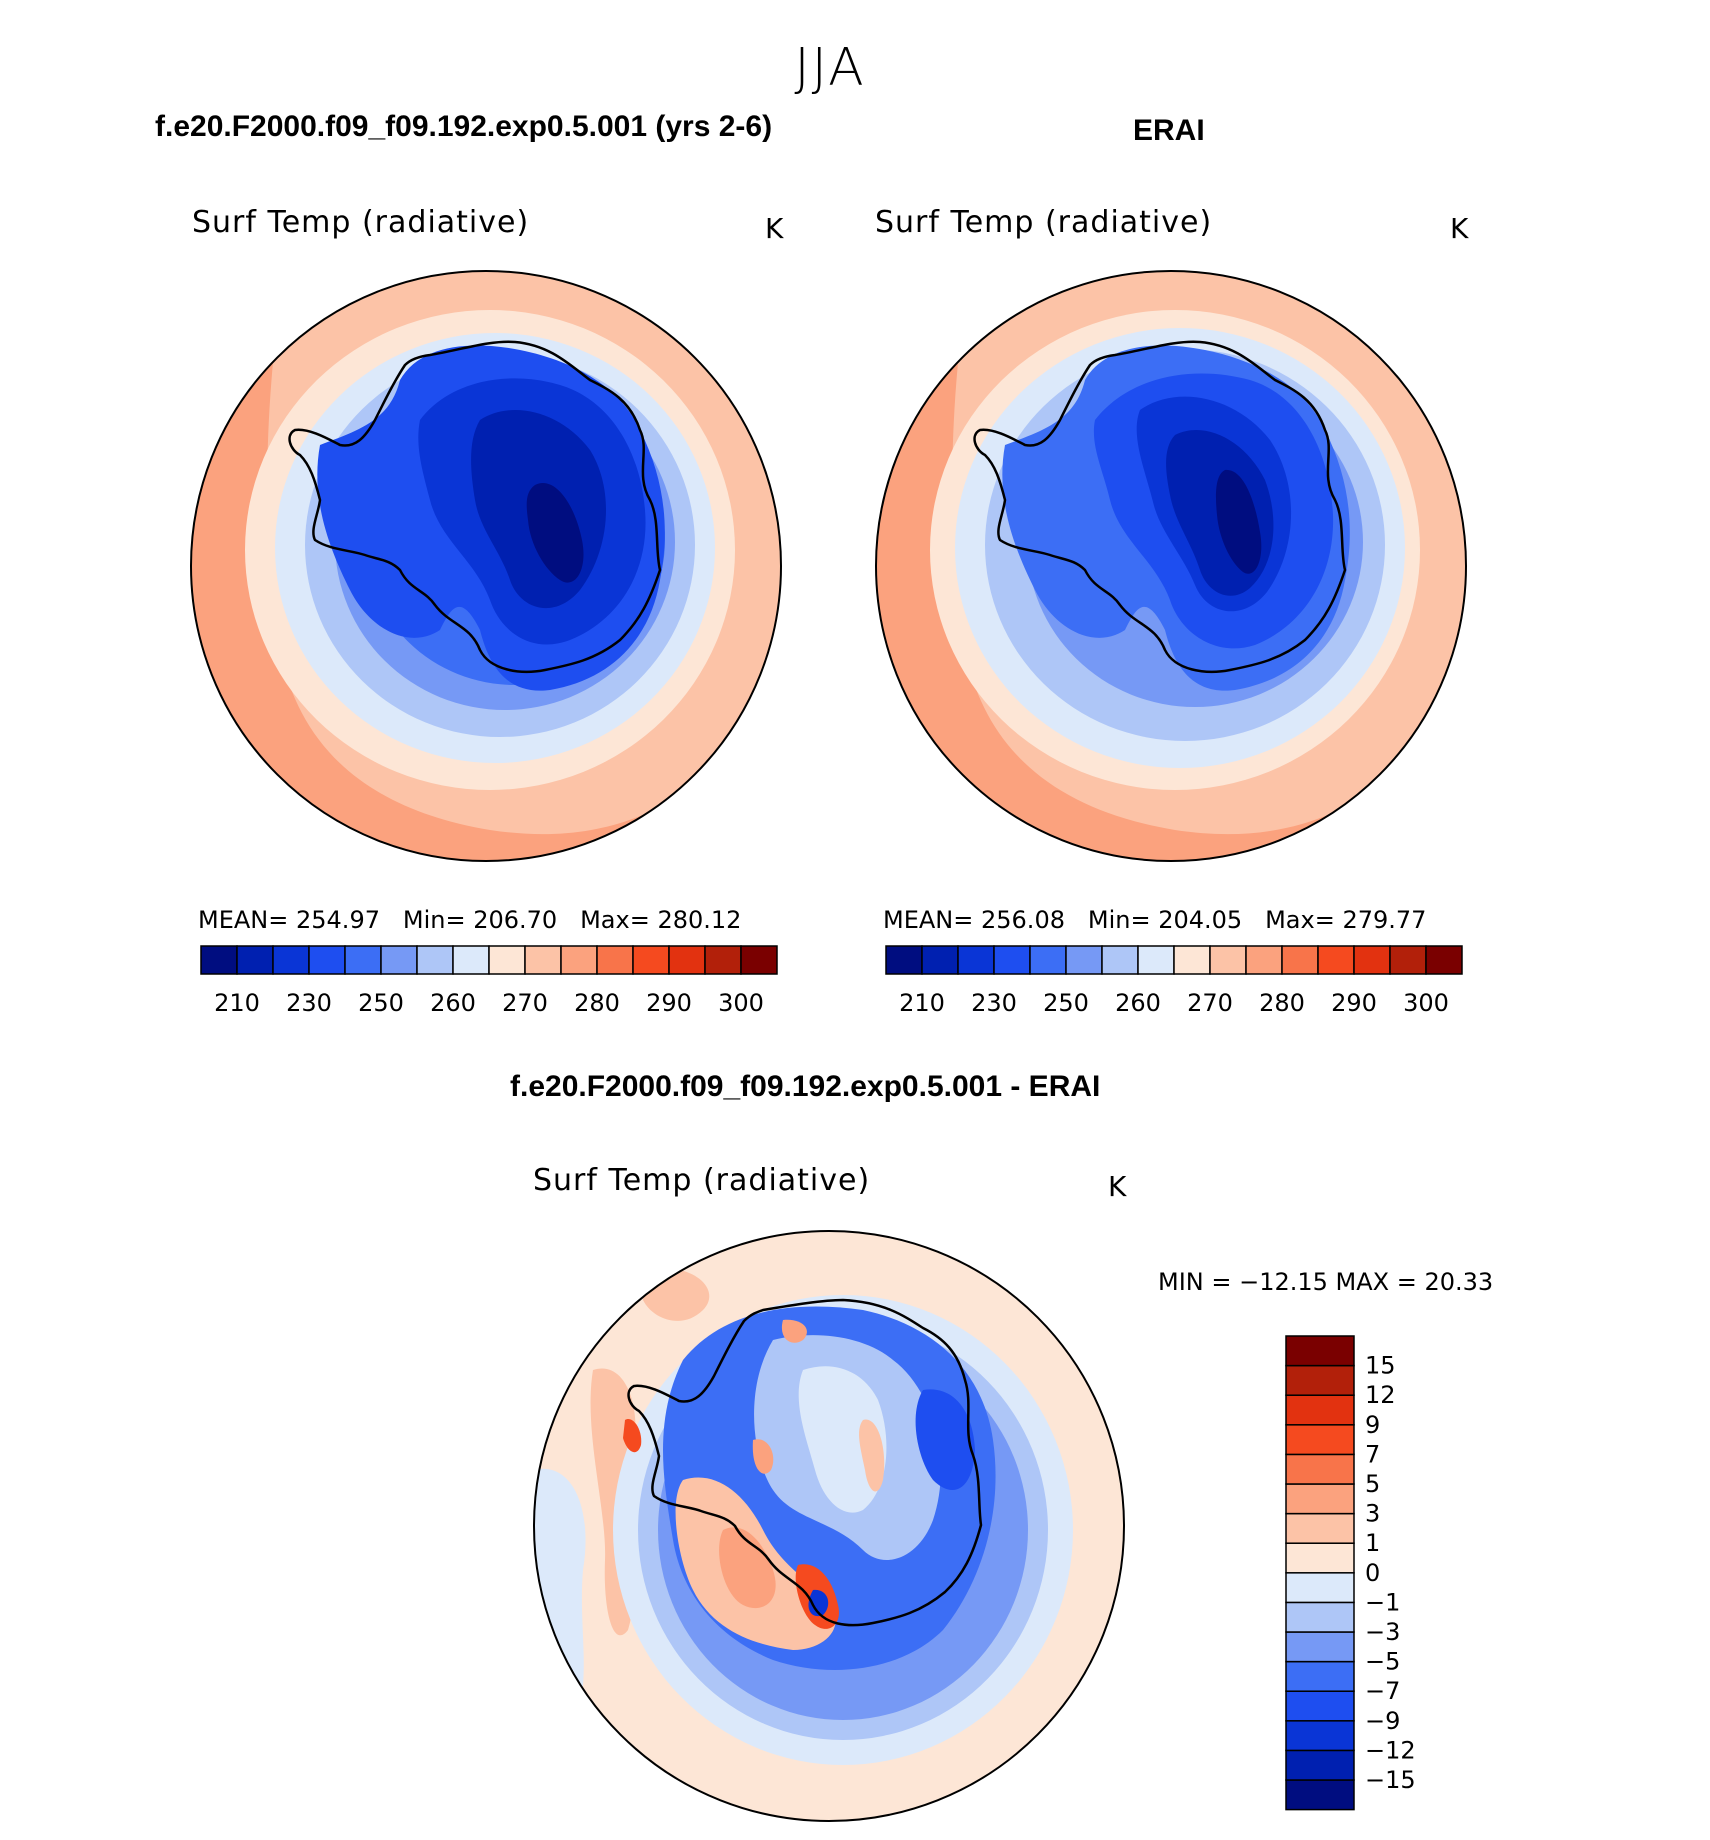 This screenshot has height=1840, width=1710. I want to click on panel-1-stats: MEAN= 254.97 Min= 206.70 Max= 280.12, so click(469, 920).